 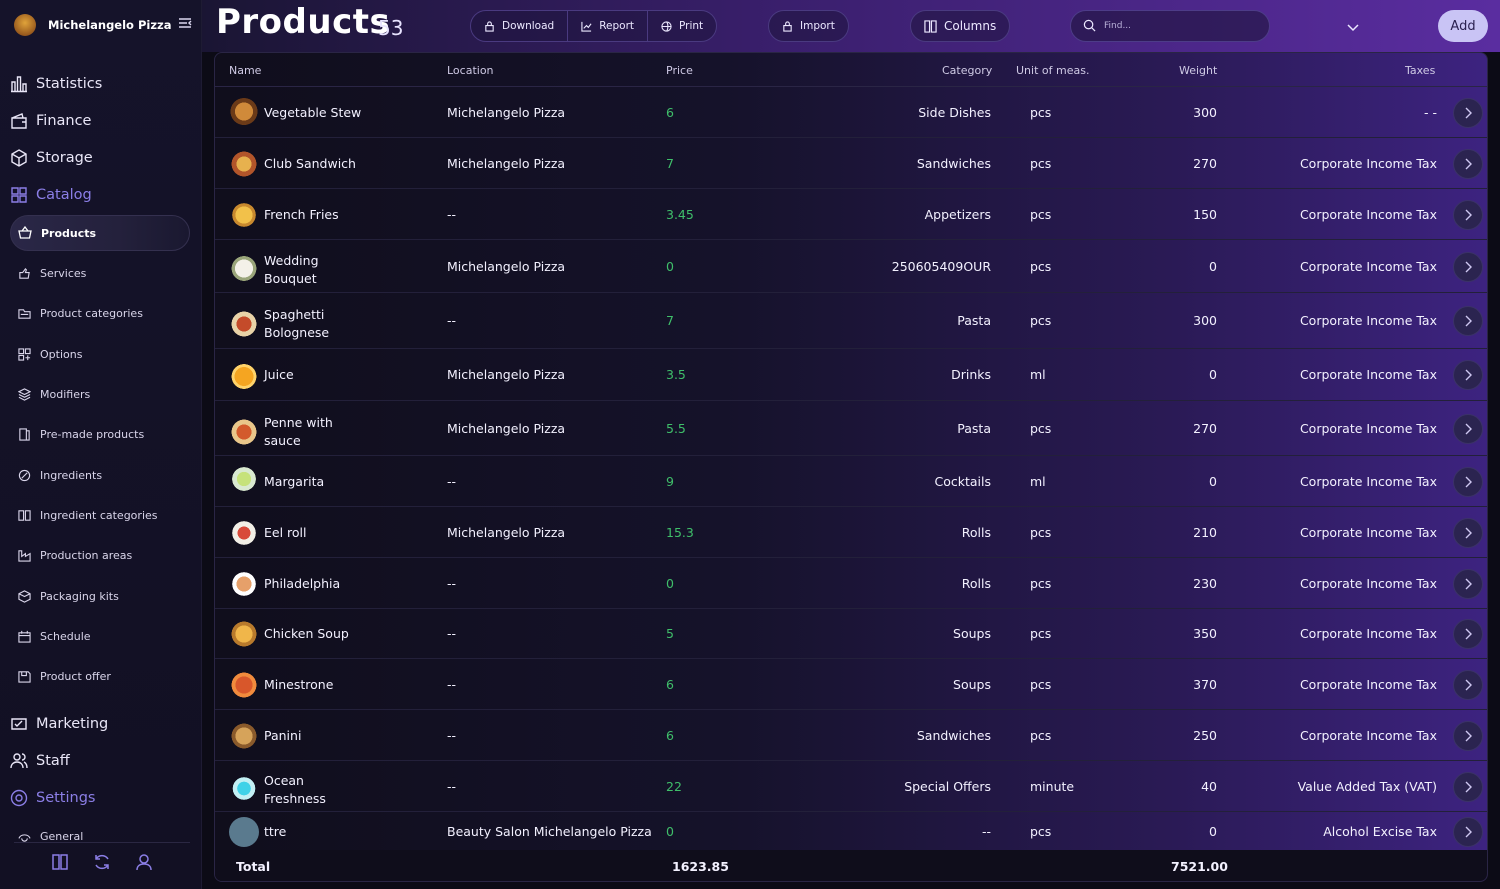 I want to click on nav-label: Catalog, so click(x=64, y=195).